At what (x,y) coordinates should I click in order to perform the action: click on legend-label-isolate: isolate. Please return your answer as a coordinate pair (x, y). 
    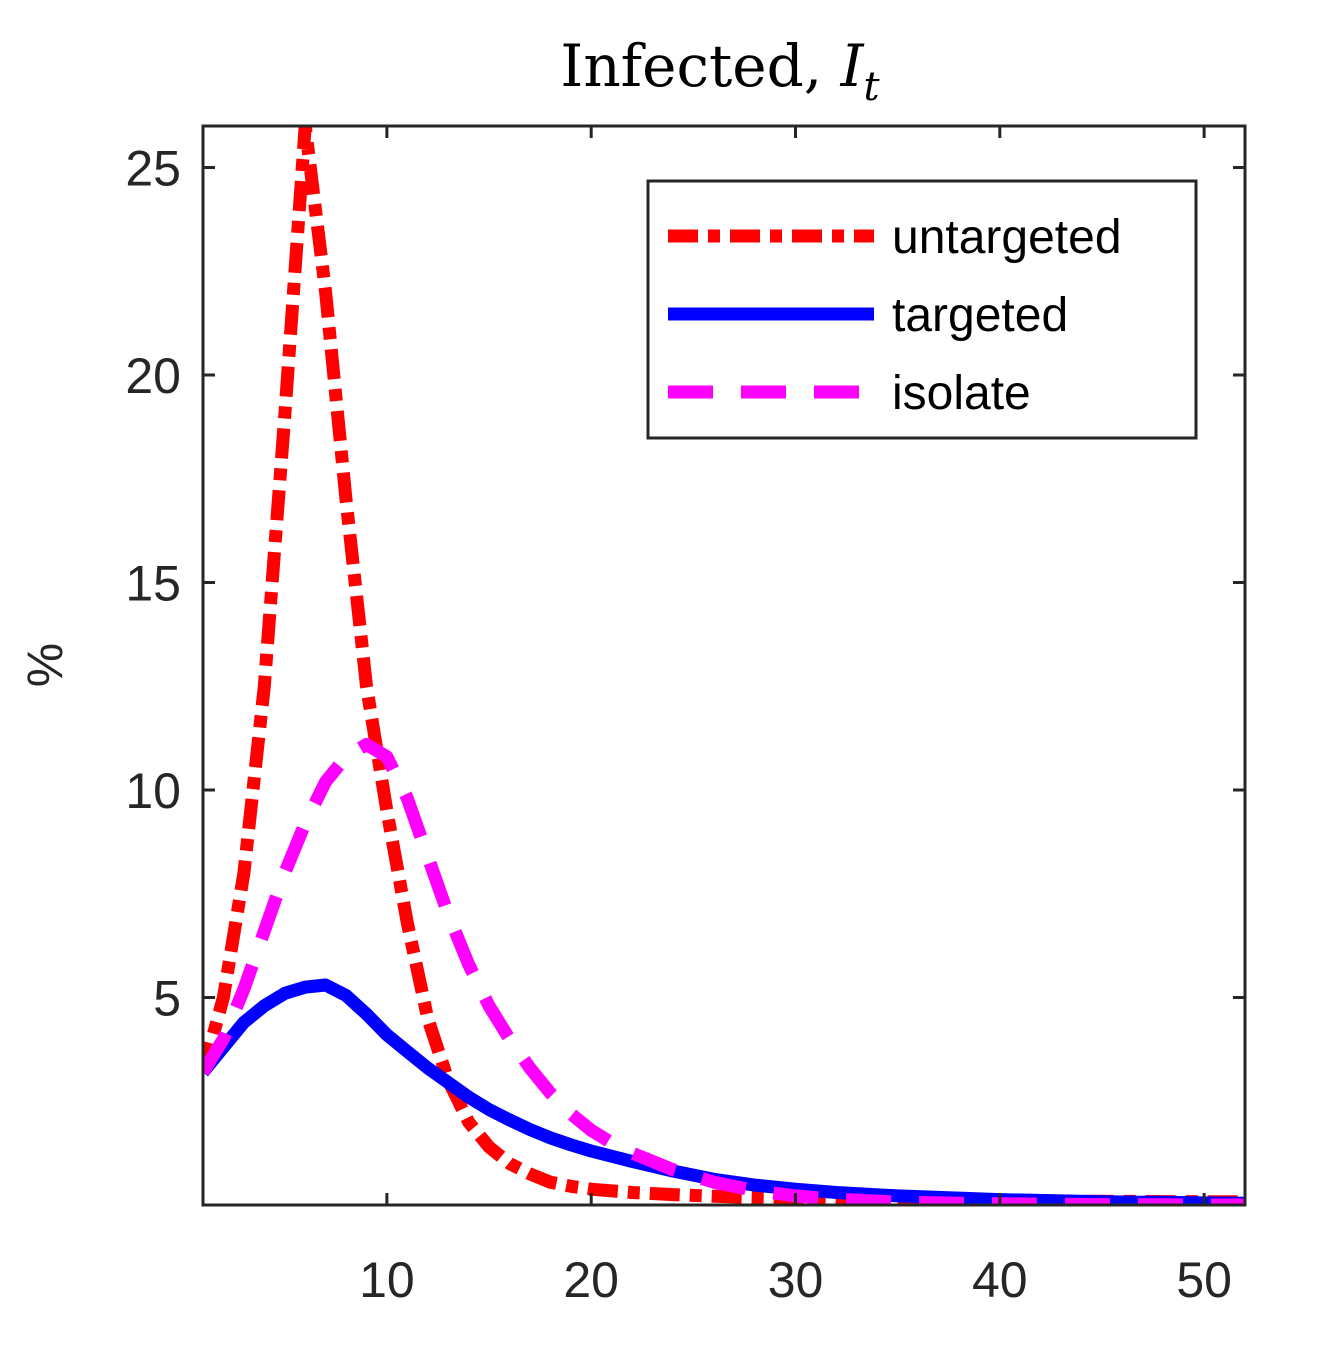
    Looking at the image, I should click on (961, 393).